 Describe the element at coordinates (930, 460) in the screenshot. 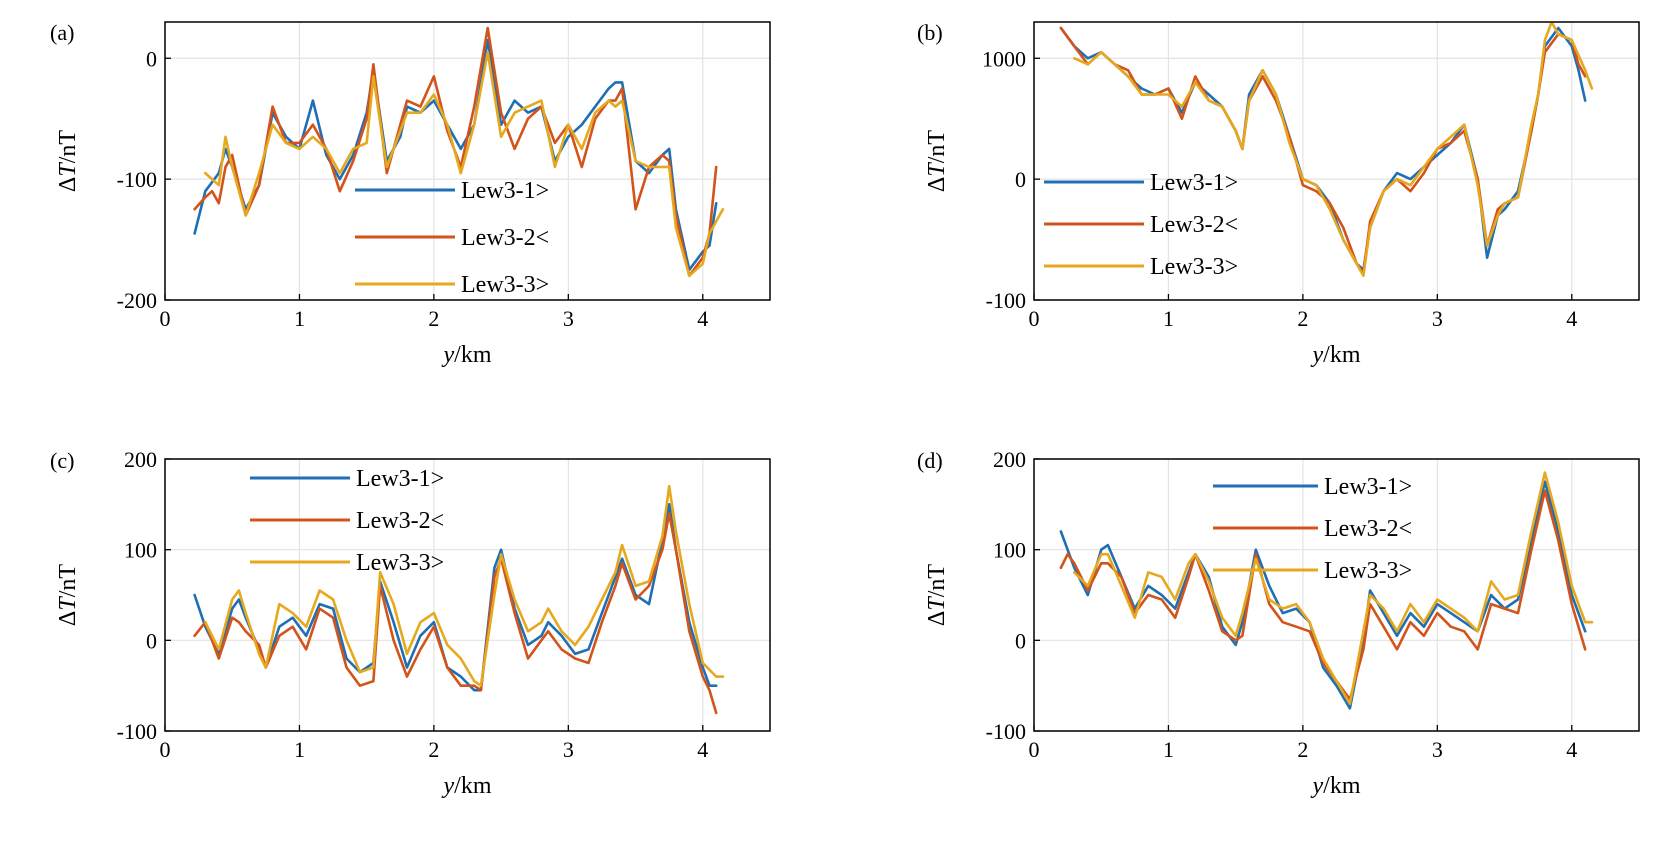

I see `panel-label: (d)` at that location.